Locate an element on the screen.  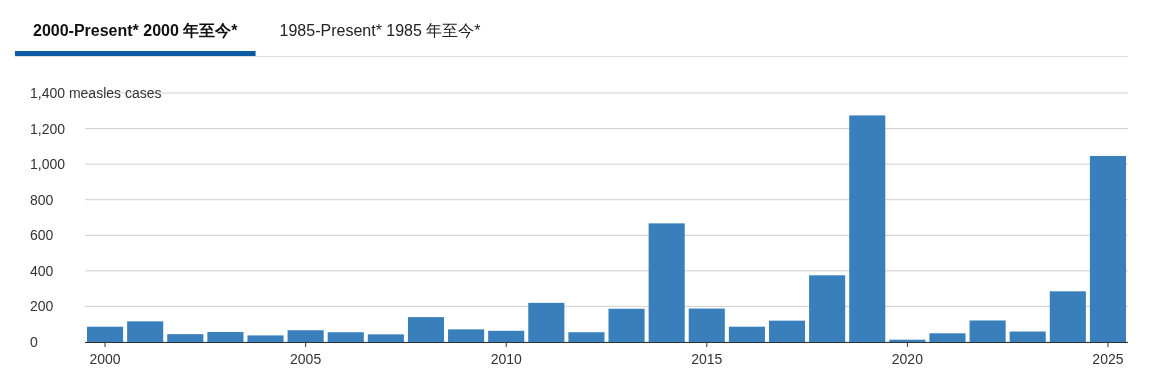
y-tick-label: 1,400 measles cases is located at coordinates (96, 93).